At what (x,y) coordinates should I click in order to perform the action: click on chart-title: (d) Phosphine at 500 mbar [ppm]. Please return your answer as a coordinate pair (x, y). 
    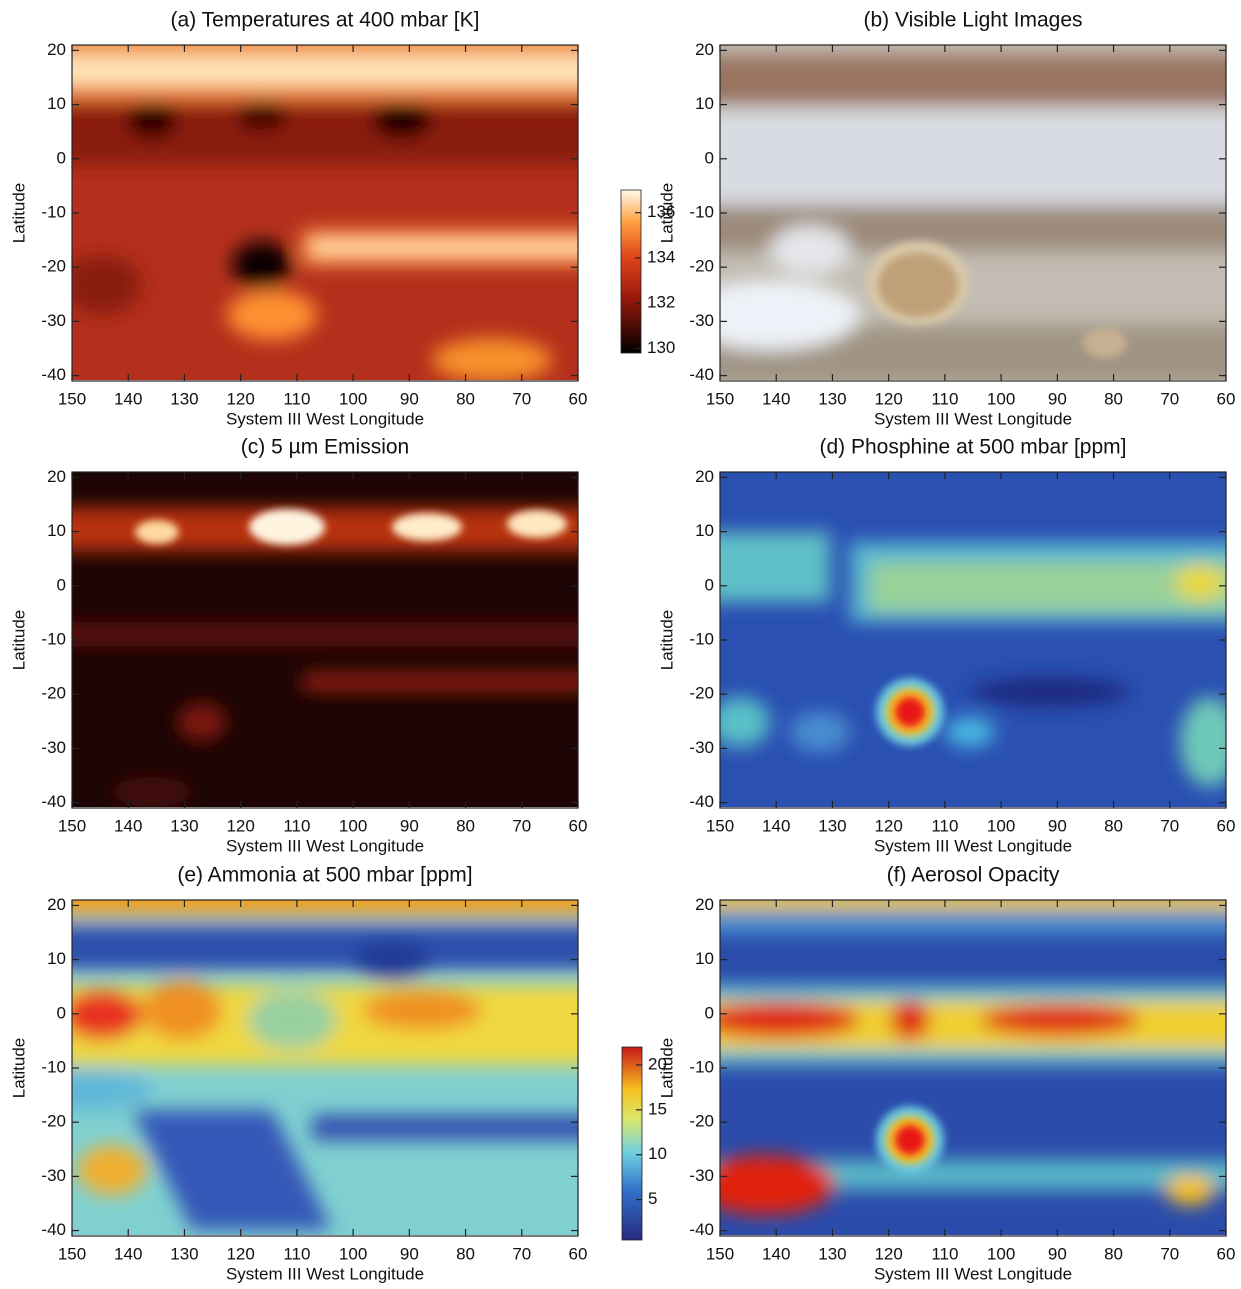
    Looking at the image, I should click on (972, 447).